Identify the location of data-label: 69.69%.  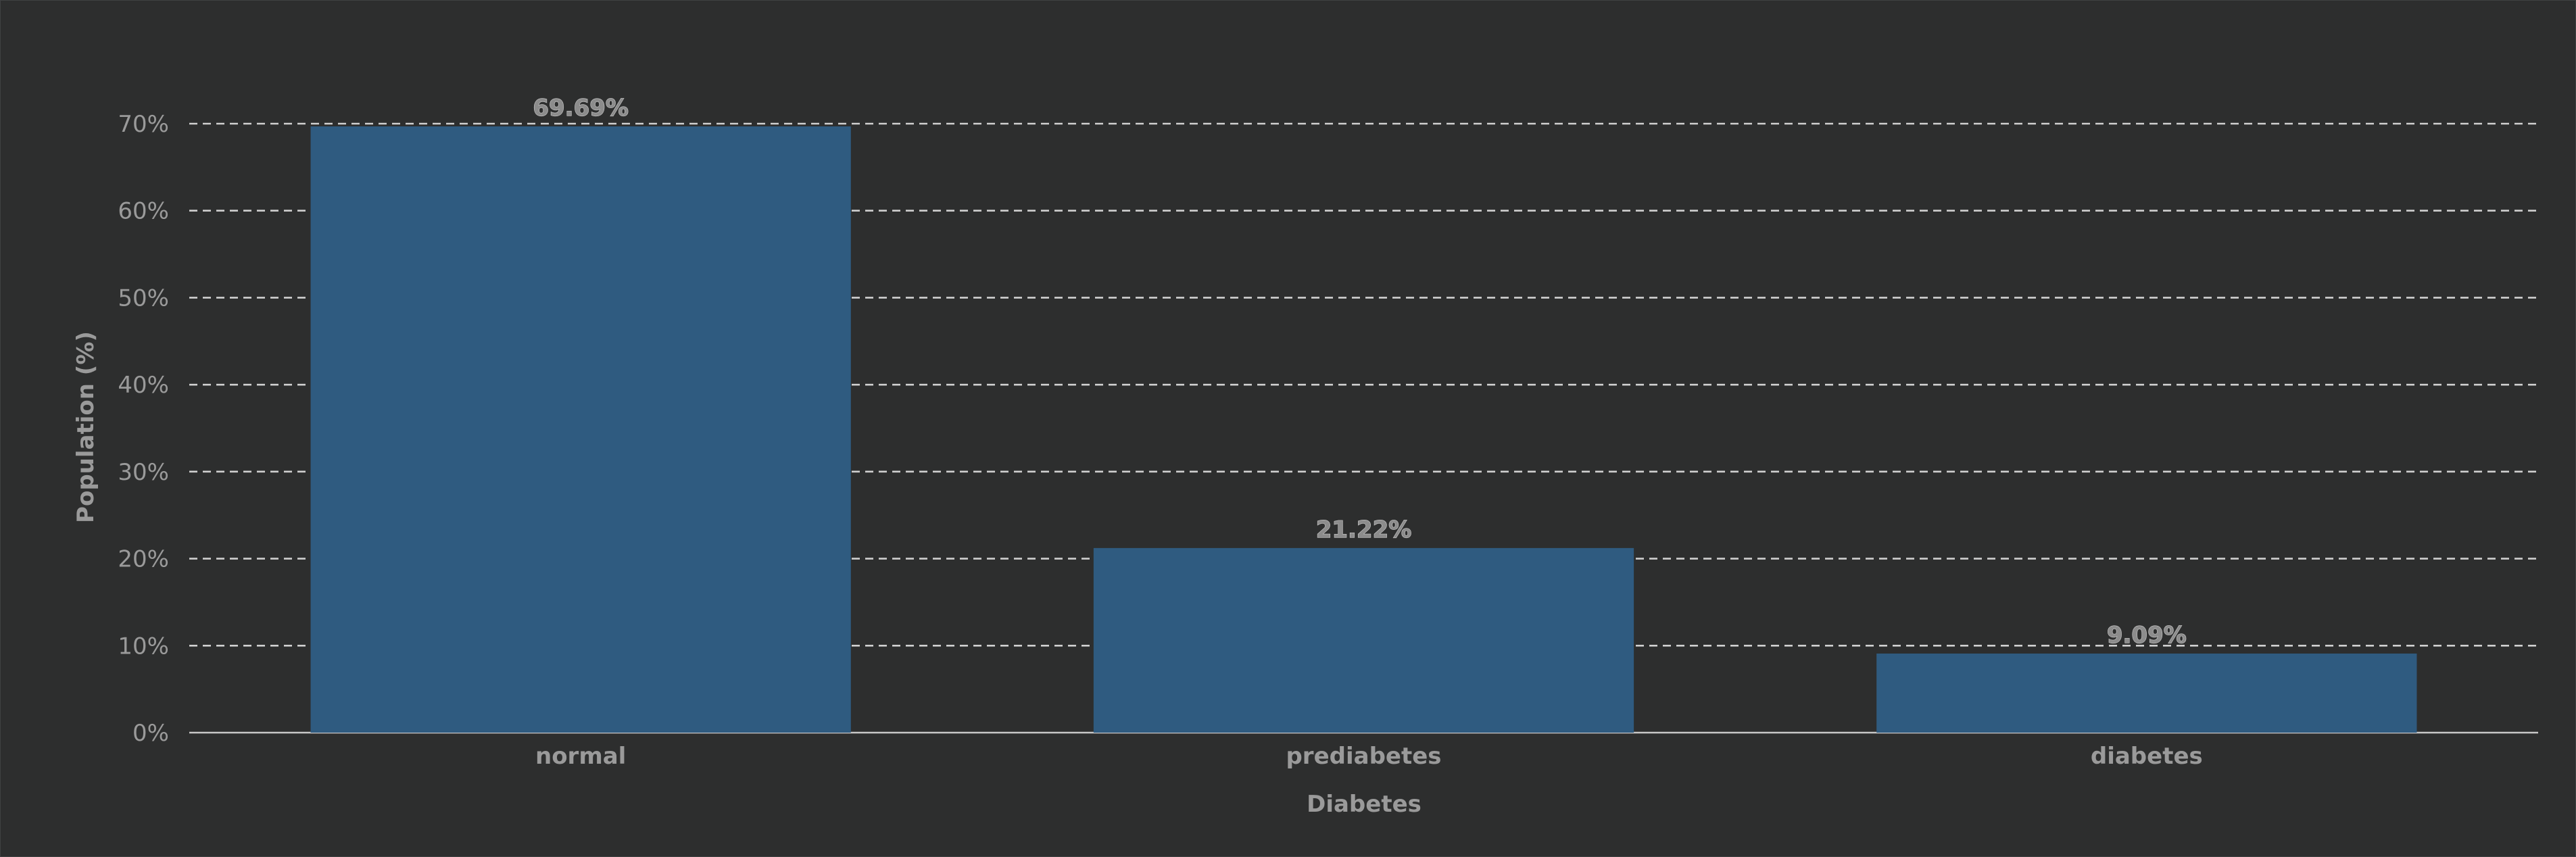
(581, 109).